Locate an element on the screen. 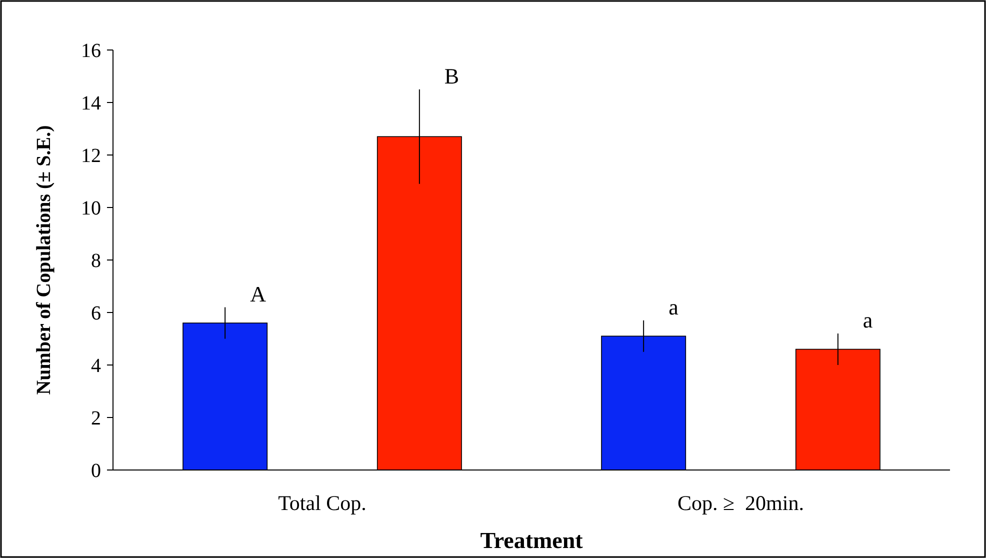 The width and height of the screenshot is (986, 558). y-tick-label: 10 is located at coordinates (91, 209).